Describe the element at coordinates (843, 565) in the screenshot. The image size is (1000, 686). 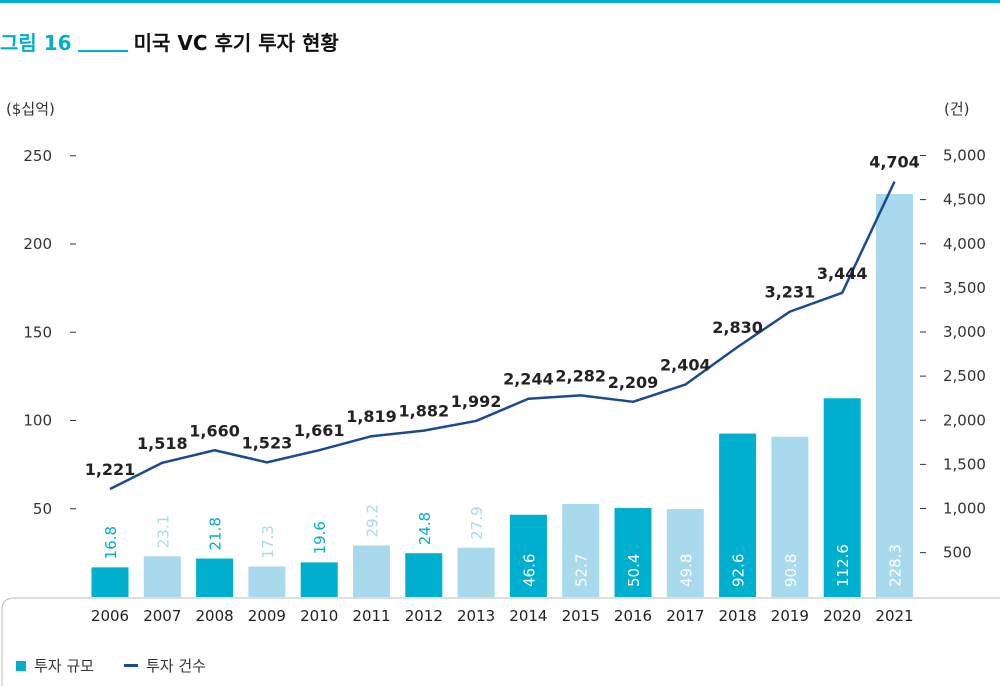
I see `bar-value-label: 112.6` at that location.